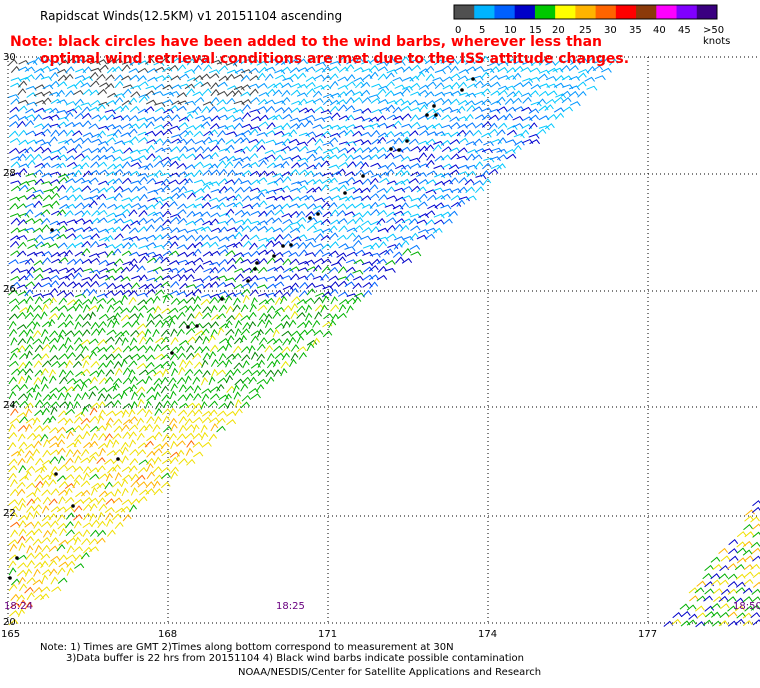 The width and height of the screenshot is (760, 688). Describe the element at coordinates (525, 12) in the screenshot. I see `colorbar-swatch` at that location.